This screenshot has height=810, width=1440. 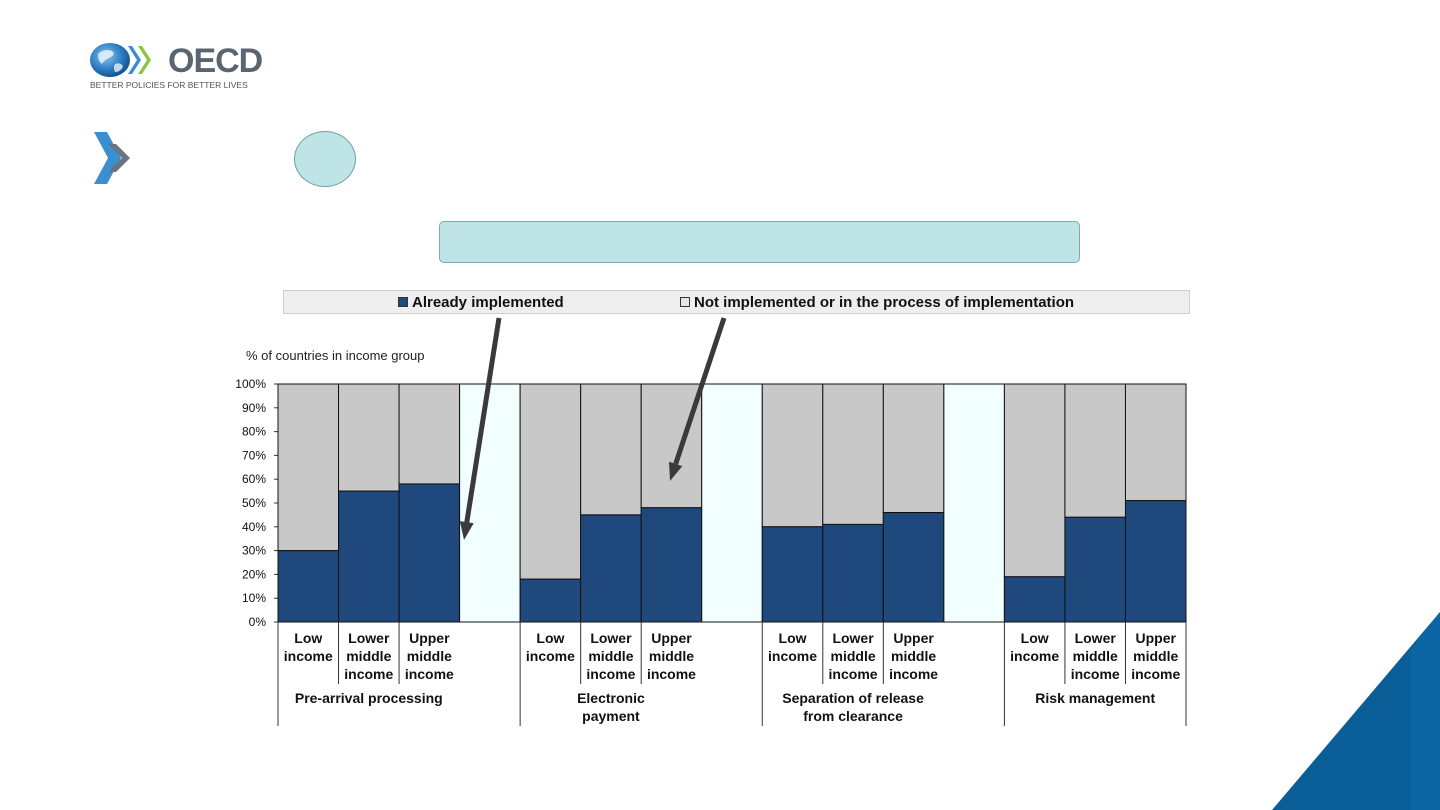 I want to click on title-box, so click(x=759, y=242).